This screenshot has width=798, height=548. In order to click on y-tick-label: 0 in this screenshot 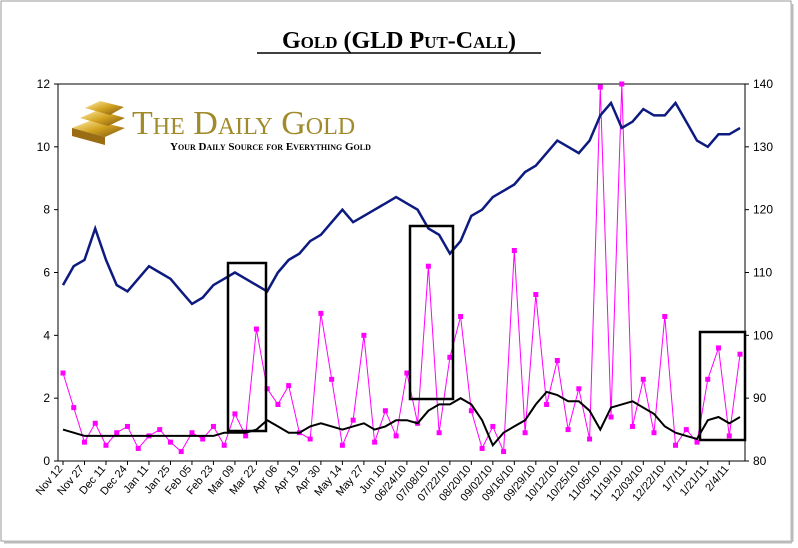, I will do `click(46, 461)`.